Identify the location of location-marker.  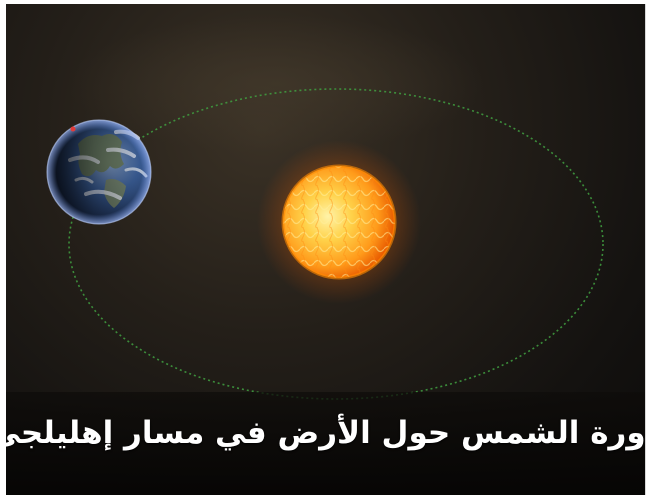
(73, 129).